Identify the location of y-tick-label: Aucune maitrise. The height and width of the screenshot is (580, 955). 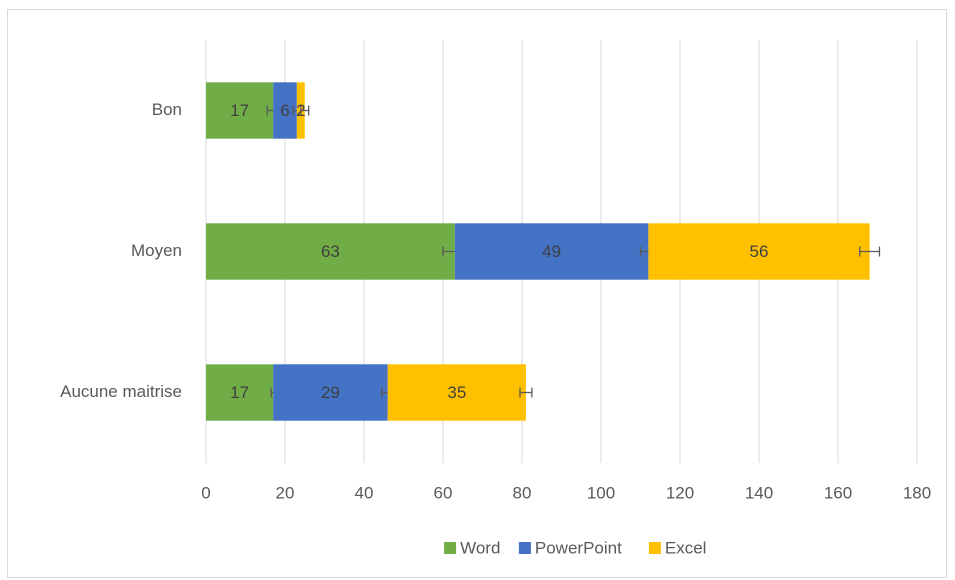
(121, 391).